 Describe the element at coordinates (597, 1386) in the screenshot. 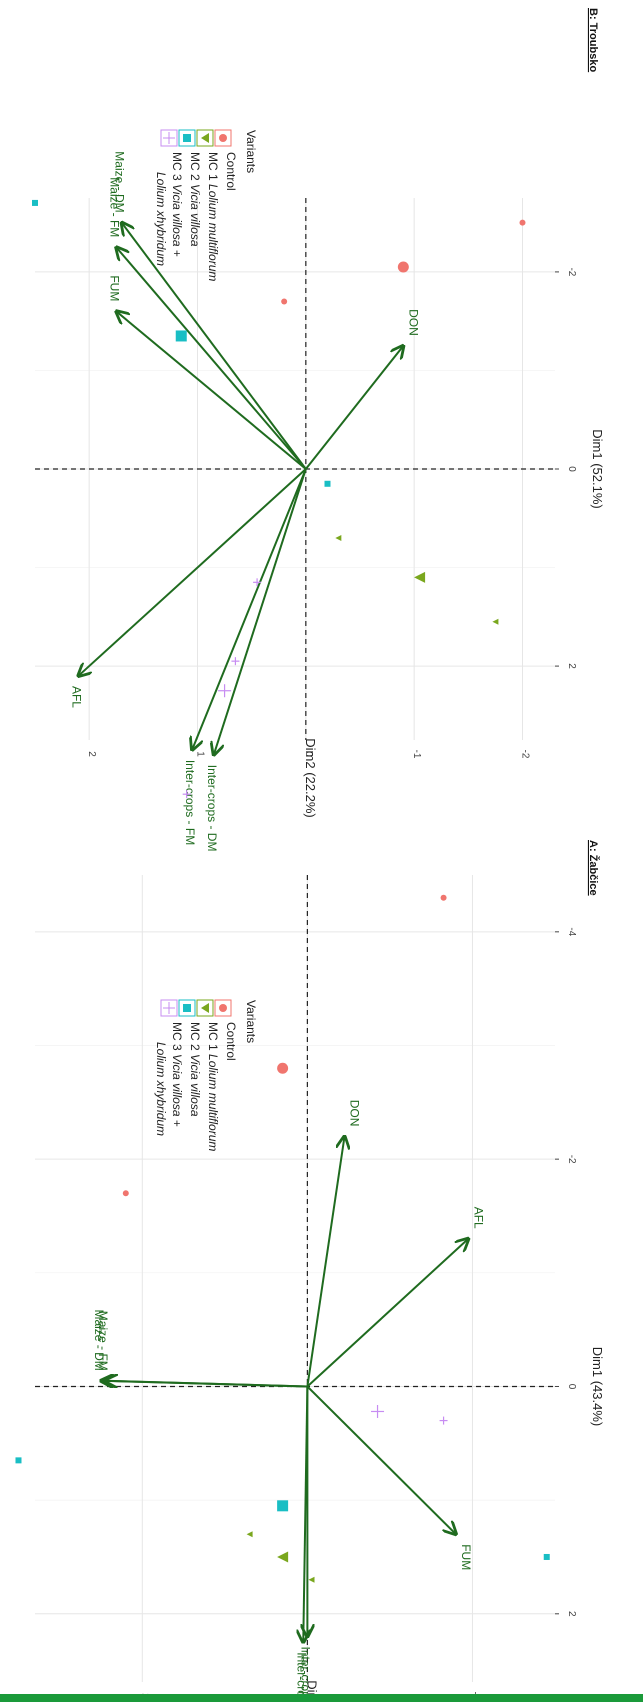

I see `x-axis-title: Dim1 (43.4%)` at that location.